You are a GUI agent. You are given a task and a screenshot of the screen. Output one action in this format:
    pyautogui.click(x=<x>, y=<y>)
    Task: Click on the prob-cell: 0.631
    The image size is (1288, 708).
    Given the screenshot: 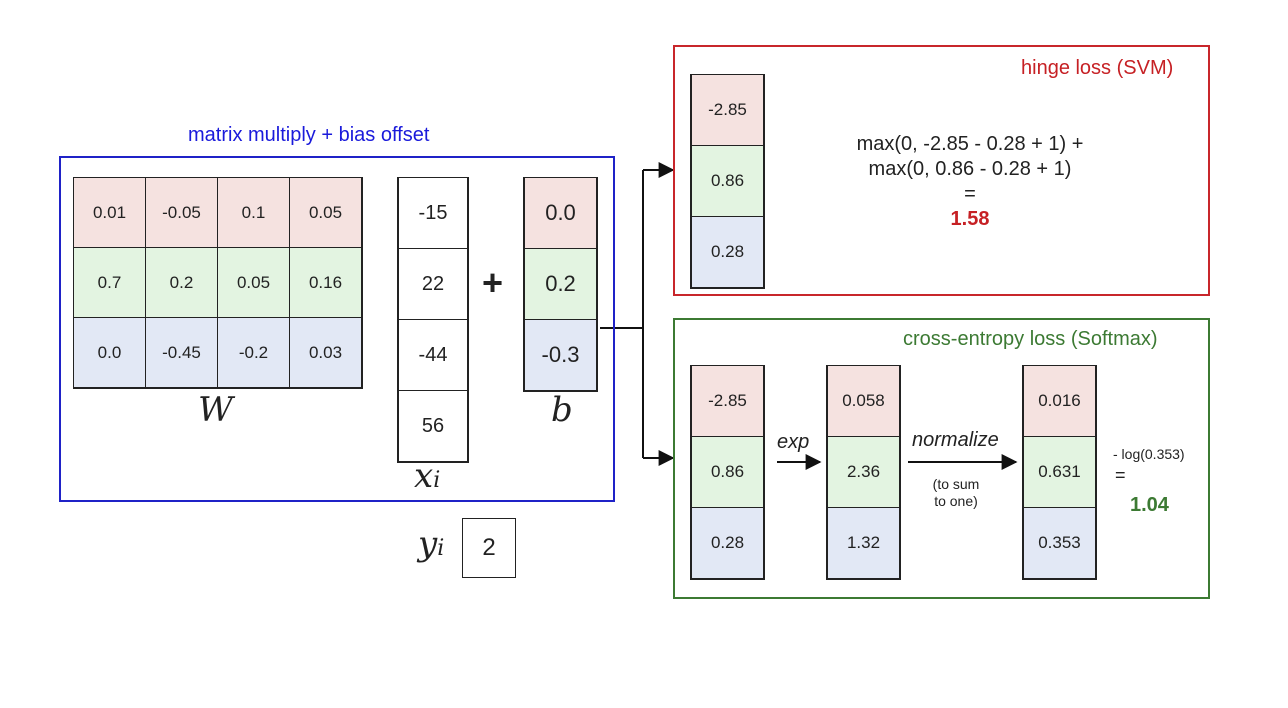 What is the action you would take?
    pyautogui.click(x=1059, y=472)
    